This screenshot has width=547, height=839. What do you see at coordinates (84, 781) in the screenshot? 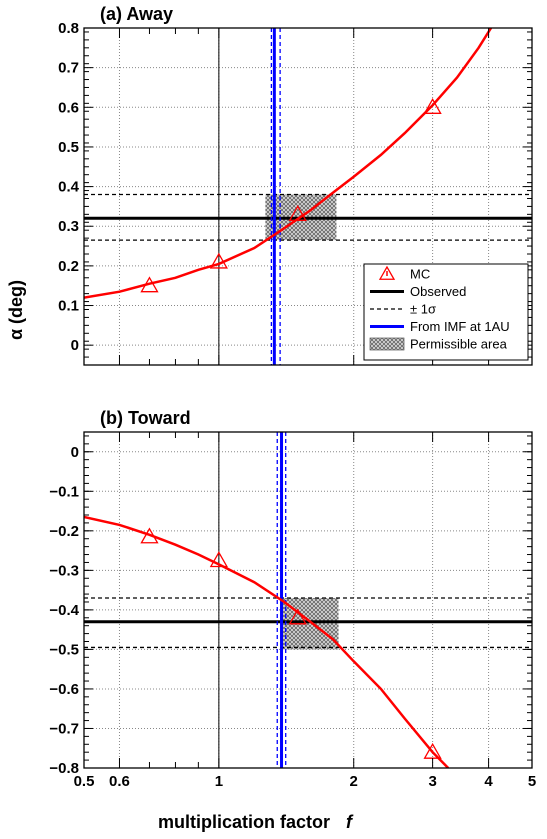
I see `x-tick-label: 0.5` at bounding box center [84, 781].